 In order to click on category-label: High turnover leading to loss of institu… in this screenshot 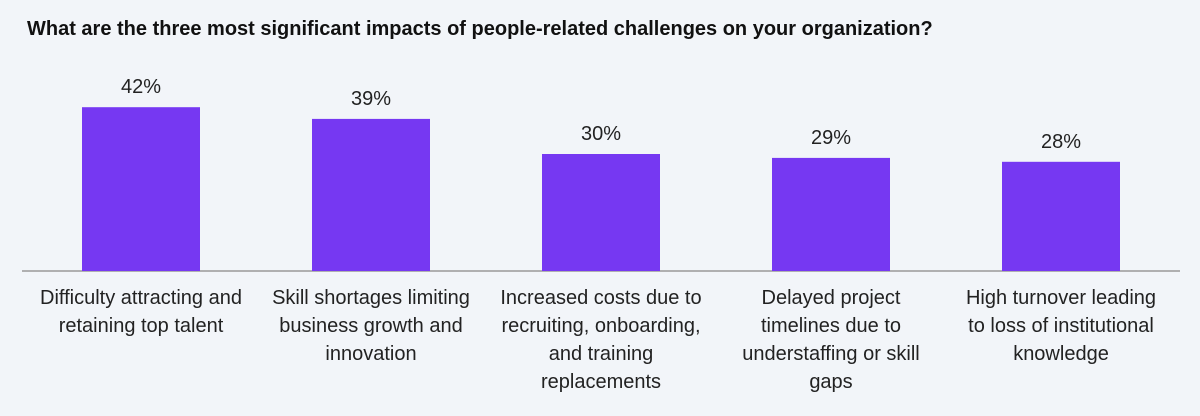, I will do `click(1061, 326)`.